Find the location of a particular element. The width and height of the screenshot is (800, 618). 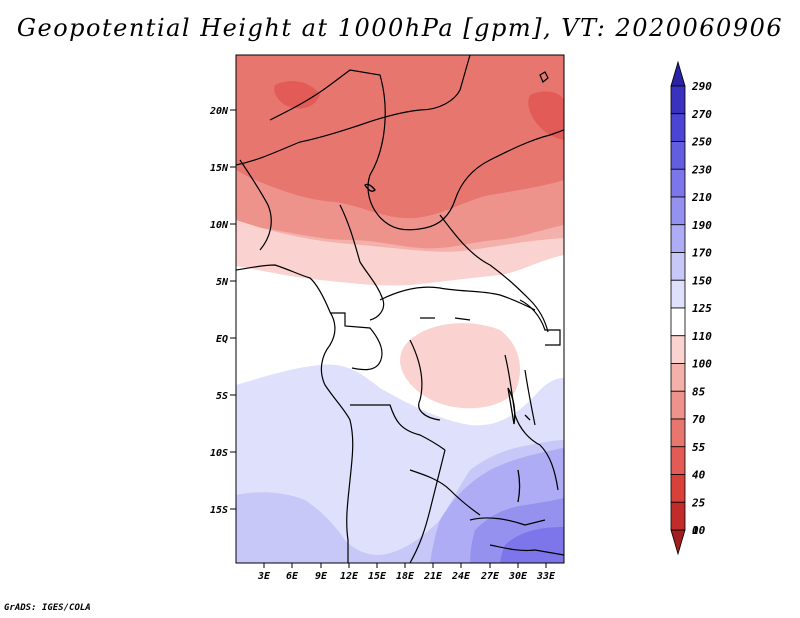

colorbar-label: 210 is located at coordinates (701, 197).